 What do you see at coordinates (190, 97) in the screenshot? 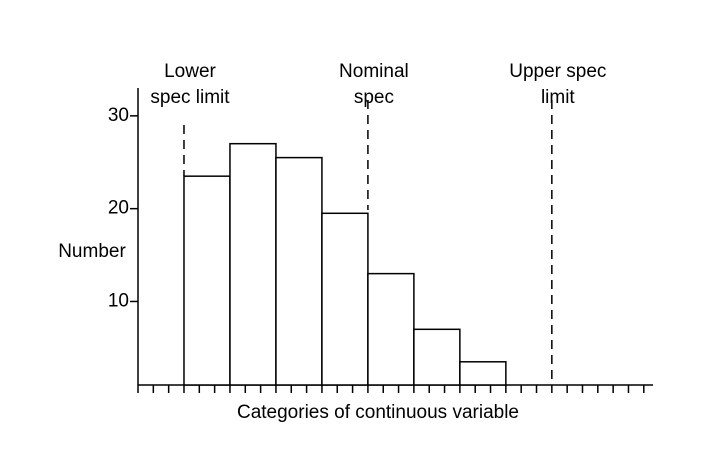
I see `annotation: spec limit` at bounding box center [190, 97].